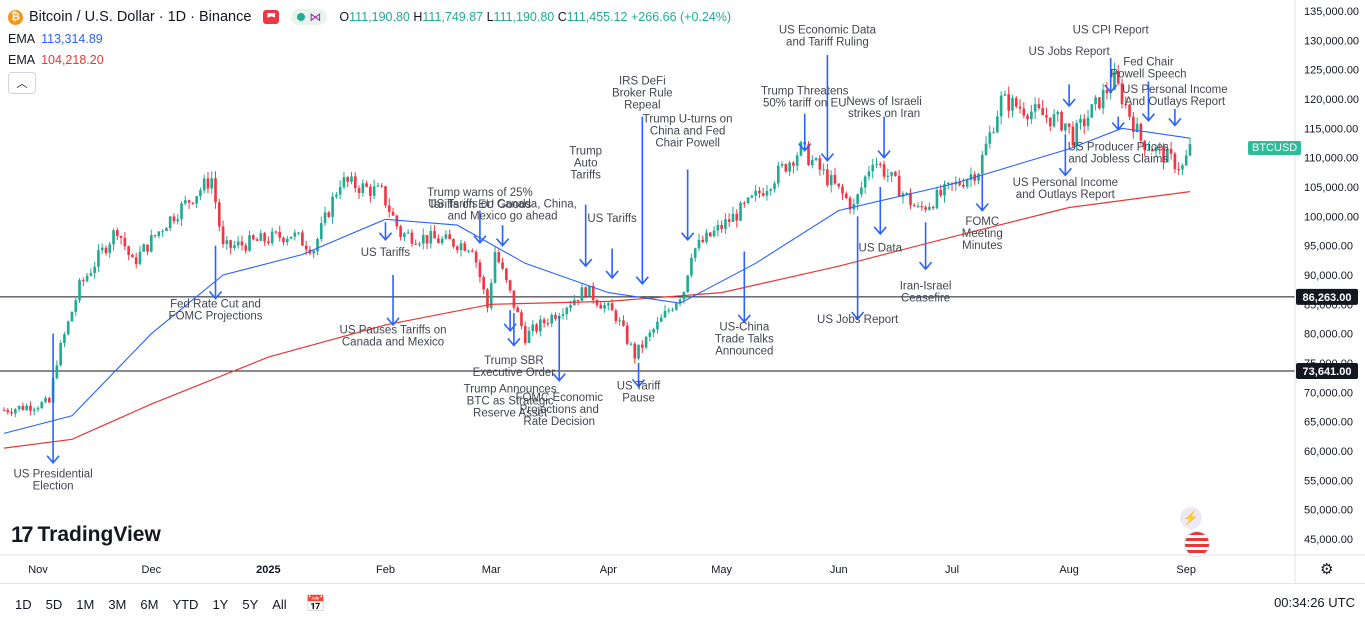  Describe the element at coordinates (86, 534) in the screenshot. I see `tradingview-logo: 17 TradingView` at that location.